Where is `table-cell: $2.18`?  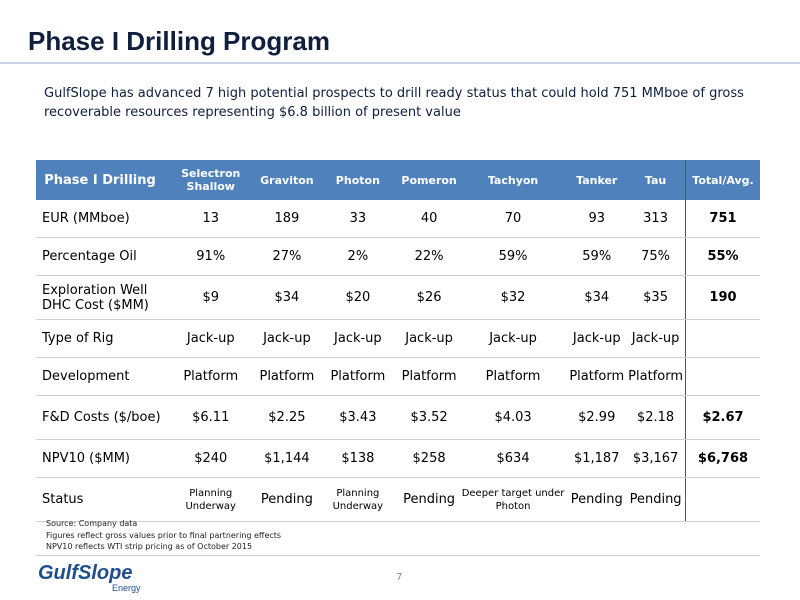
table-cell: $2.18 is located at coordinates (656, 417).